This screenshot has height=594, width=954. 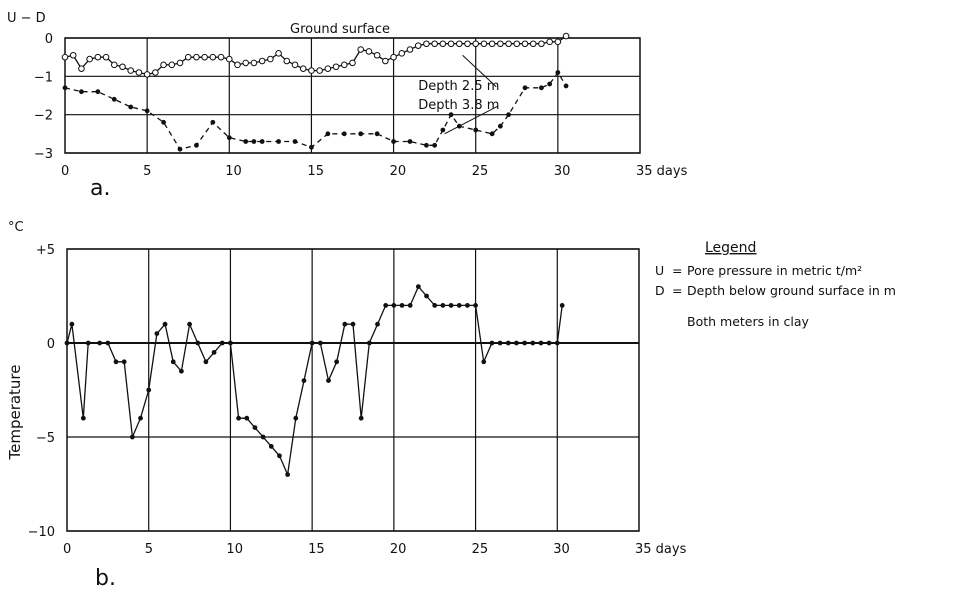 I want to click on series-label-2: Depth 3.8 m, so click(x=458, y=105).